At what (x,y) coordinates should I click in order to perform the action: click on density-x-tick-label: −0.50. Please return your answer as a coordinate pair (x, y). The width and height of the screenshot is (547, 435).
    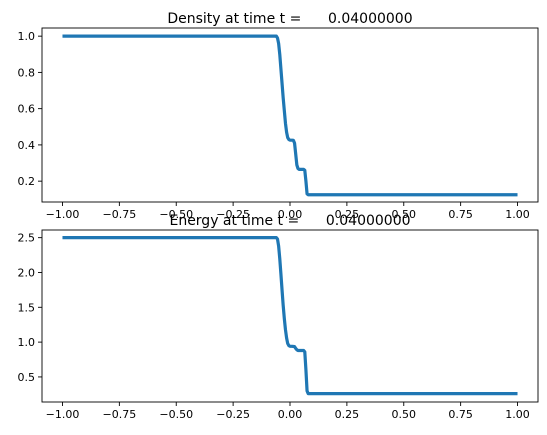
    Looking at the image, I should click on (176, 214).